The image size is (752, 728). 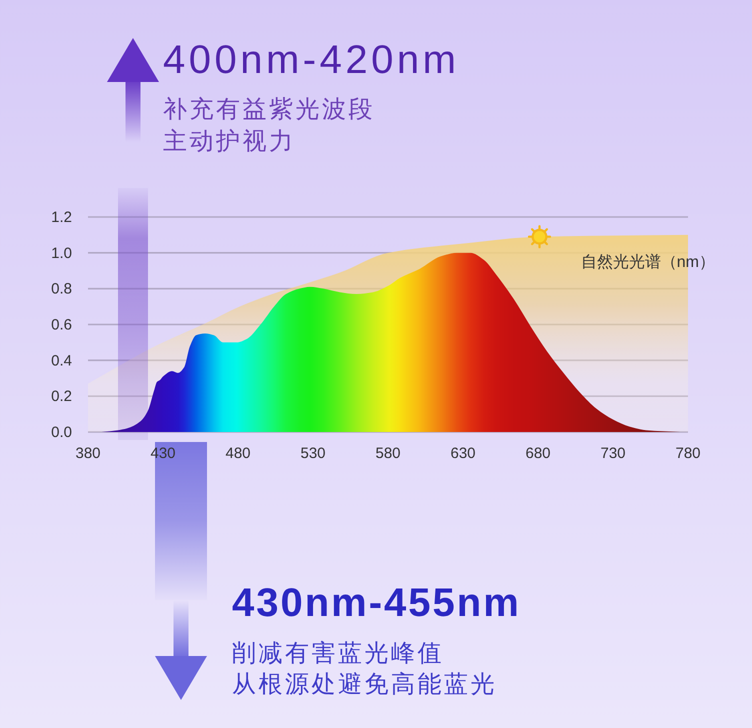 What do you see at coordinates (338, 653) in the screenshot?
I see `annotation: 削减有害蓝光峰值` at bounding box center [338, 653].